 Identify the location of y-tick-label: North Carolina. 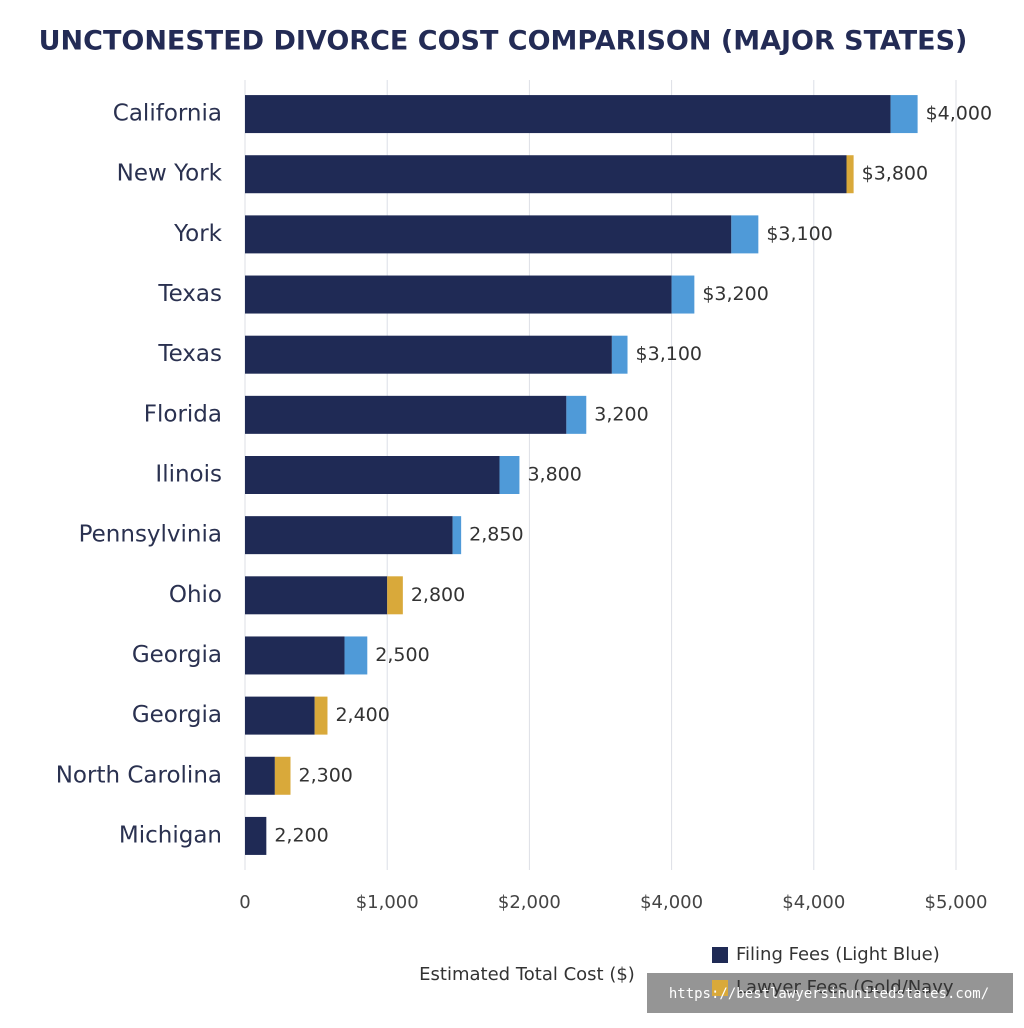
(139, 775).